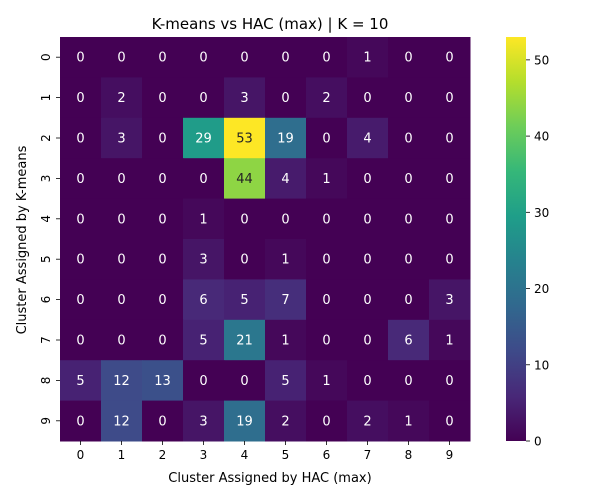 Image resolution: width=600 pixels, height=504 pixels. I want to click on y-axis-ticks: 0 1 2 3 4 5 6 7 8 9, so click(49, 239).